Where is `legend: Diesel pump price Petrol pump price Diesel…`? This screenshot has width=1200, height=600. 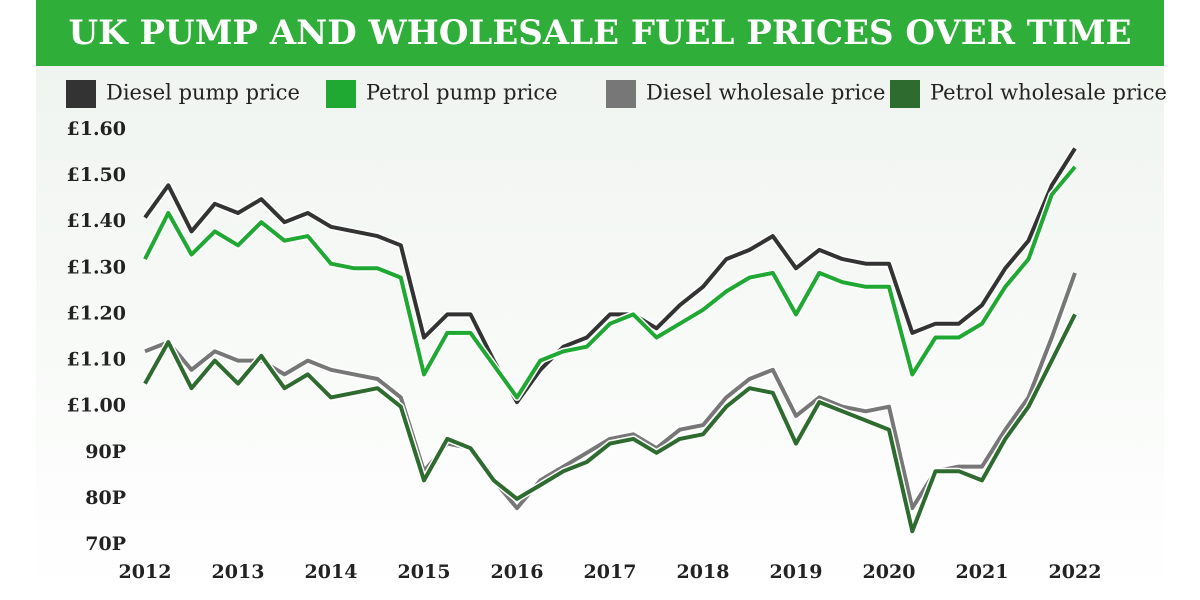 legend: Diesel pump price Petrol pump price Diesel… is located at coordinates (616, 94).